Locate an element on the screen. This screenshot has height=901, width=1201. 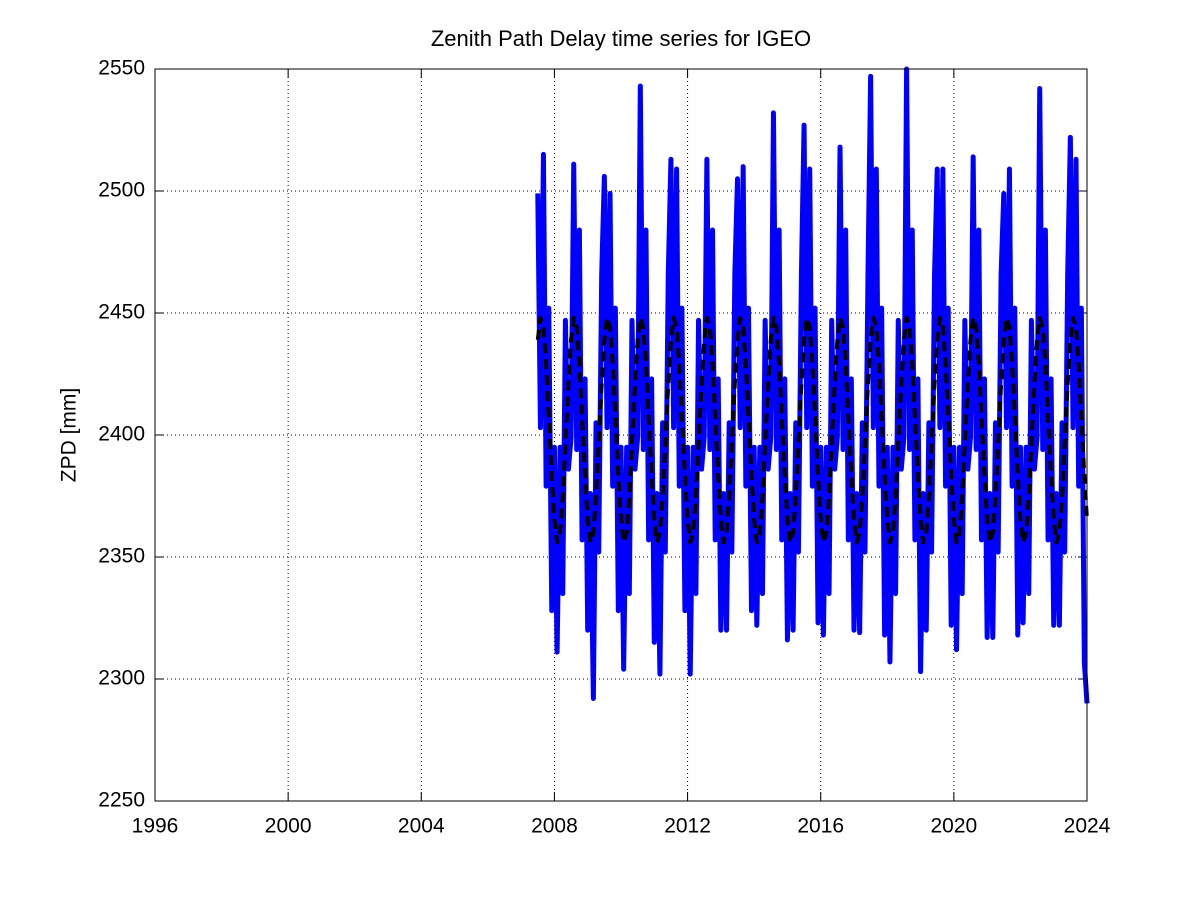
y-axis-label: ZPD [mm] is located at coordinates (69, 435).